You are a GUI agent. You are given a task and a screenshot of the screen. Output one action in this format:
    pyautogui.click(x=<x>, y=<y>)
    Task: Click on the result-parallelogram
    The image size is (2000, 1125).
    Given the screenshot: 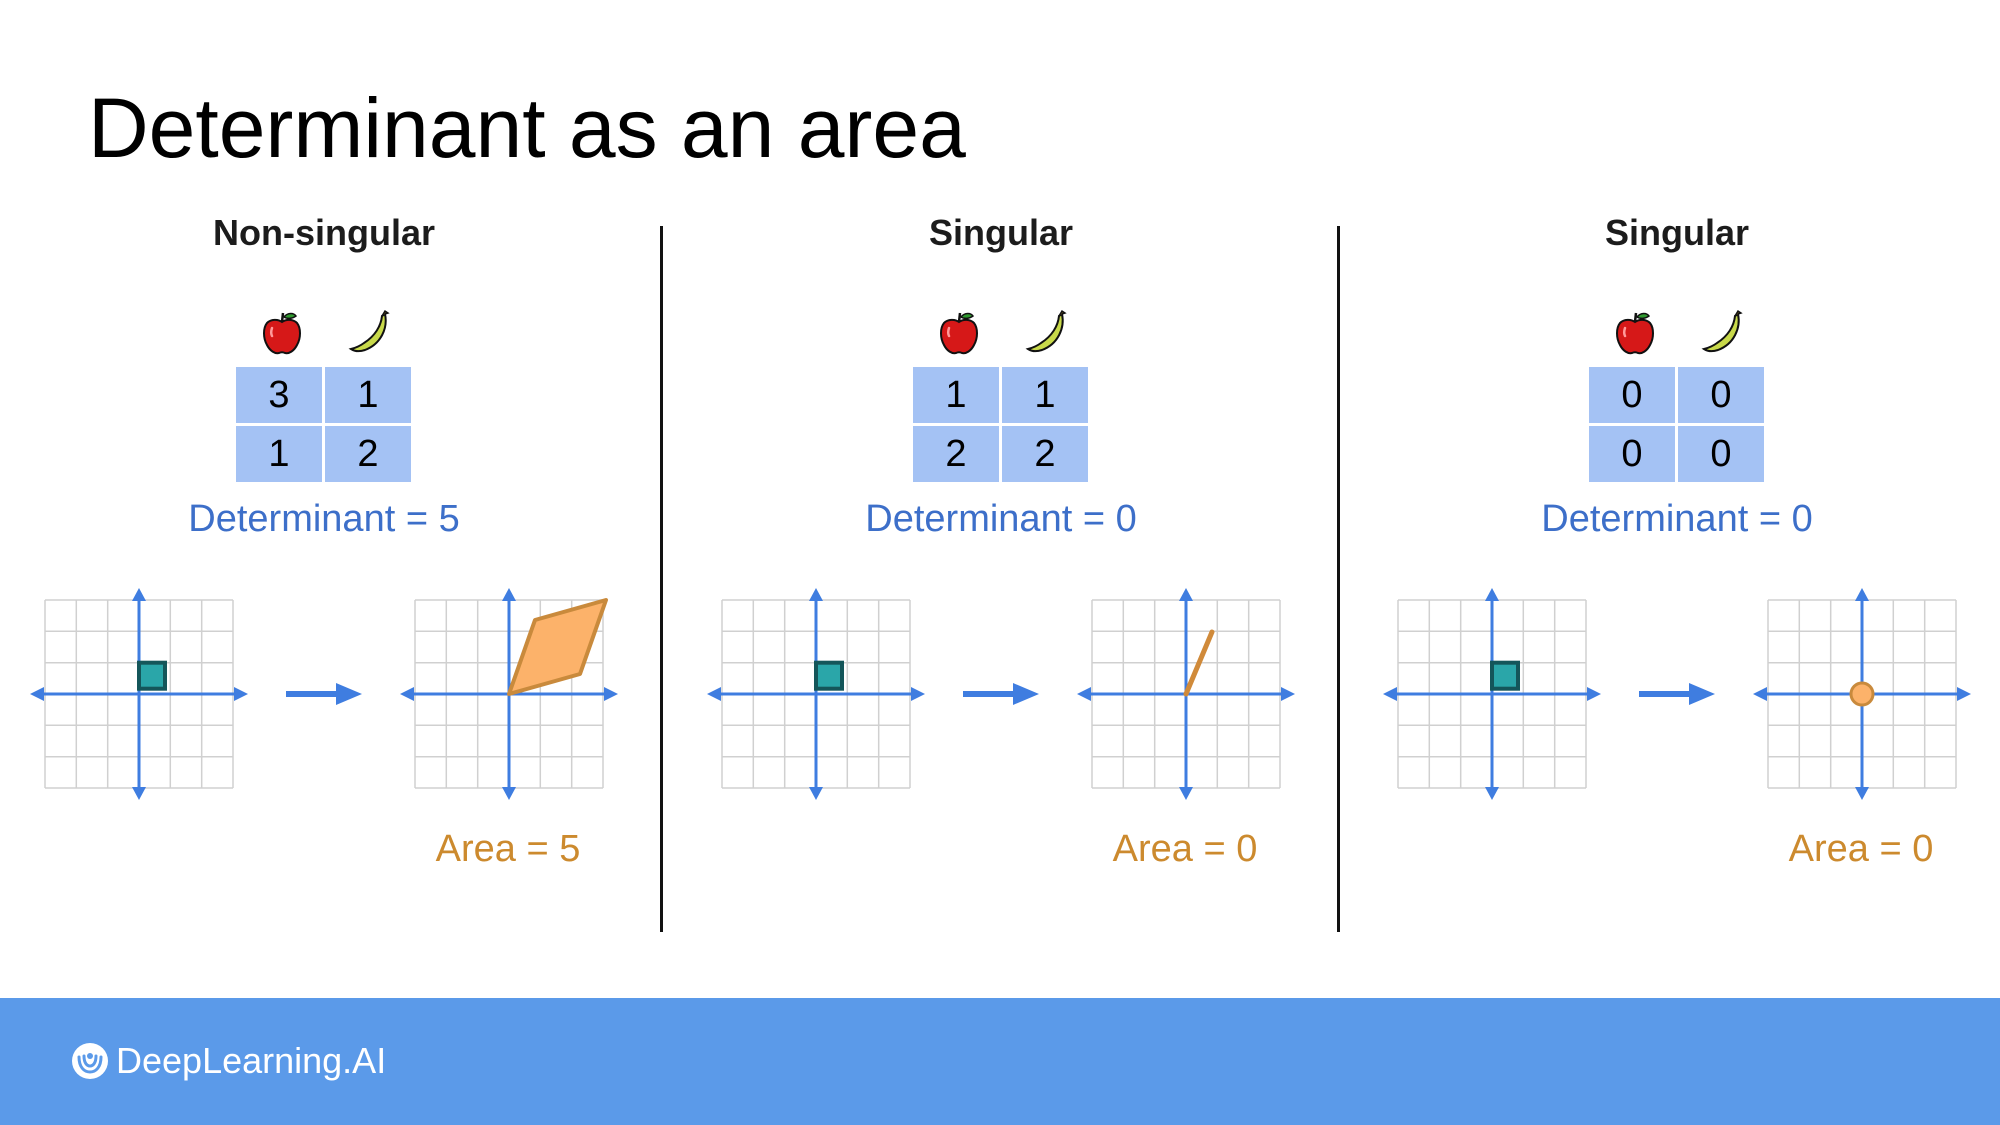 What is the action you would take?
    pyautogui.click(x=557, y=647)
    